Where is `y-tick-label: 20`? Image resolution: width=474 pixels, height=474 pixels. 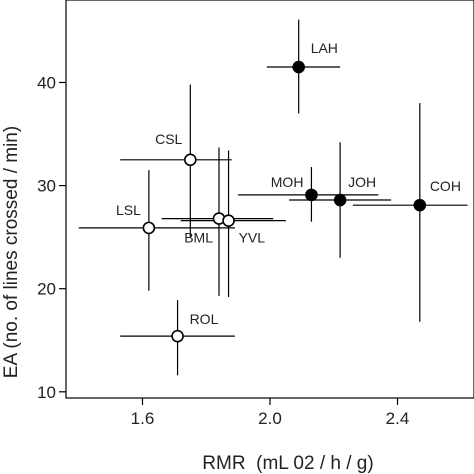 y-tick-label: 20 is located at coordinates (46, 289).